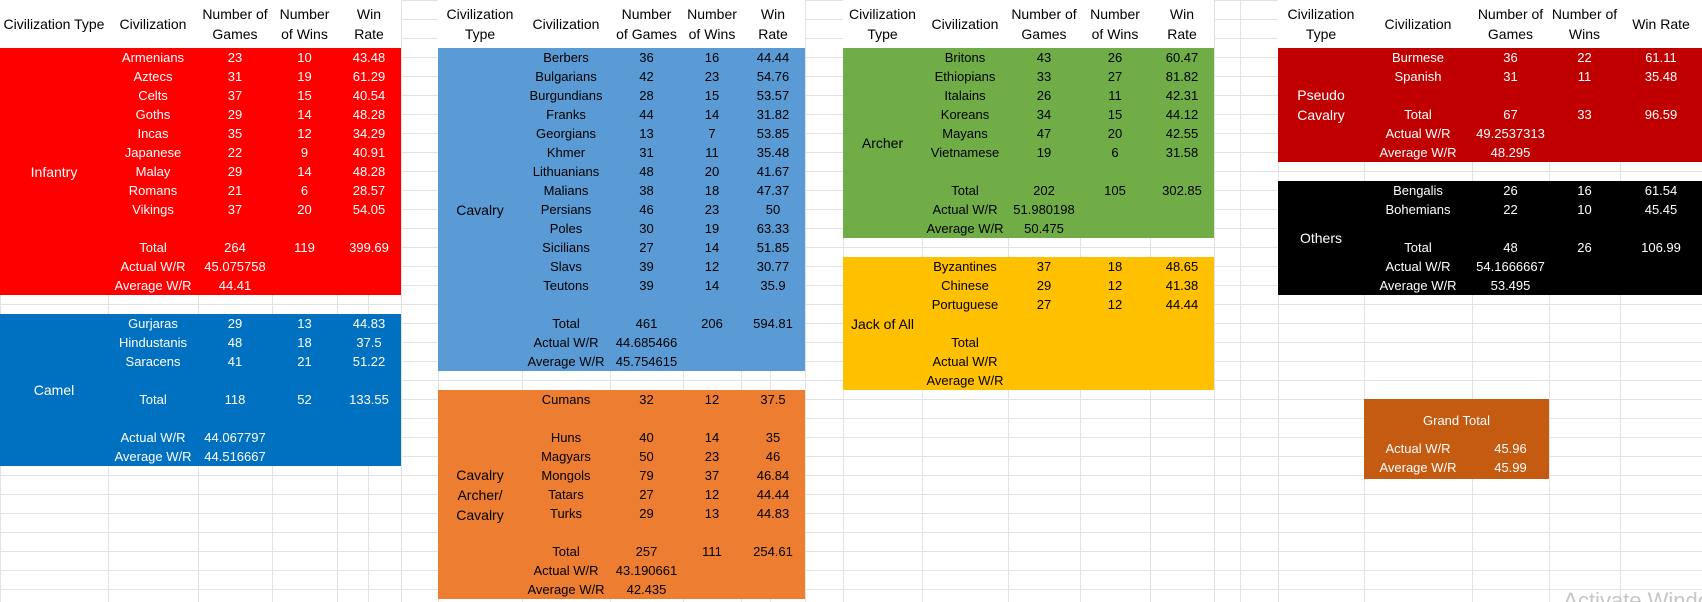 The image size is (1702, 602). I want to click on civilization-cell: Saracens, so click(153, 361).